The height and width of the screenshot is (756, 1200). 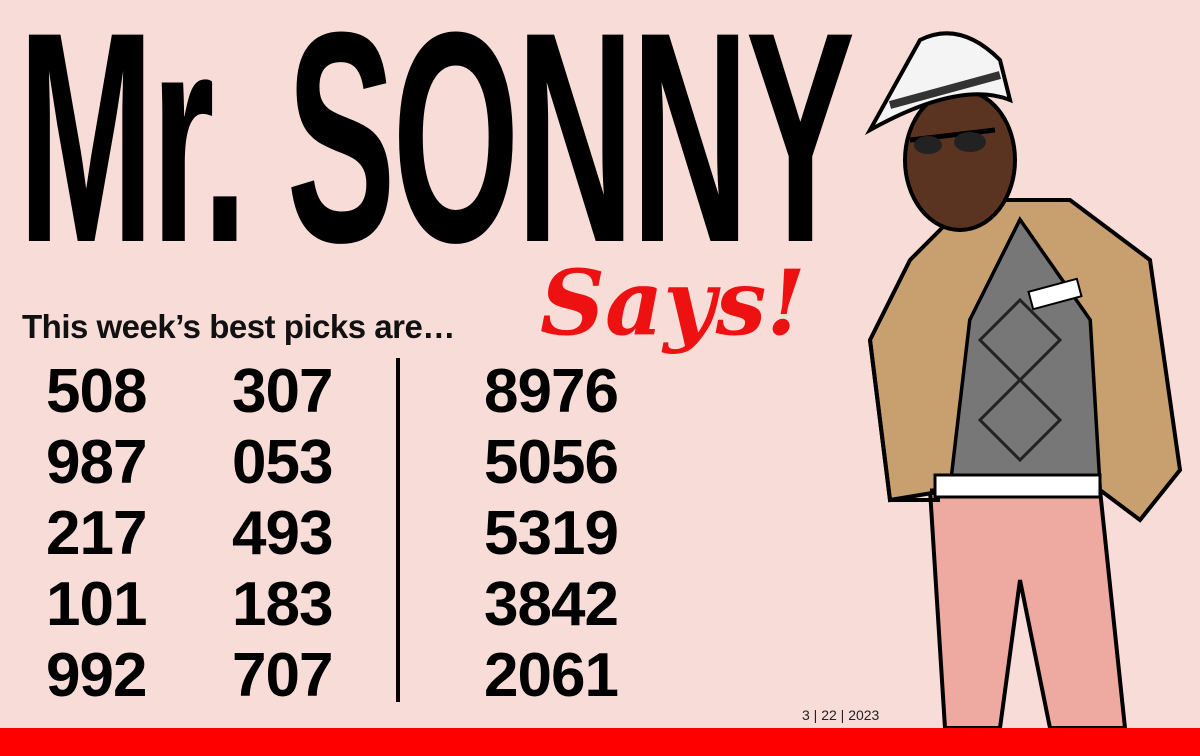 What do you see at coordinates (282, 462) in the screenshot?
I see `pick-number: 053` at bounding box center [282, 462].